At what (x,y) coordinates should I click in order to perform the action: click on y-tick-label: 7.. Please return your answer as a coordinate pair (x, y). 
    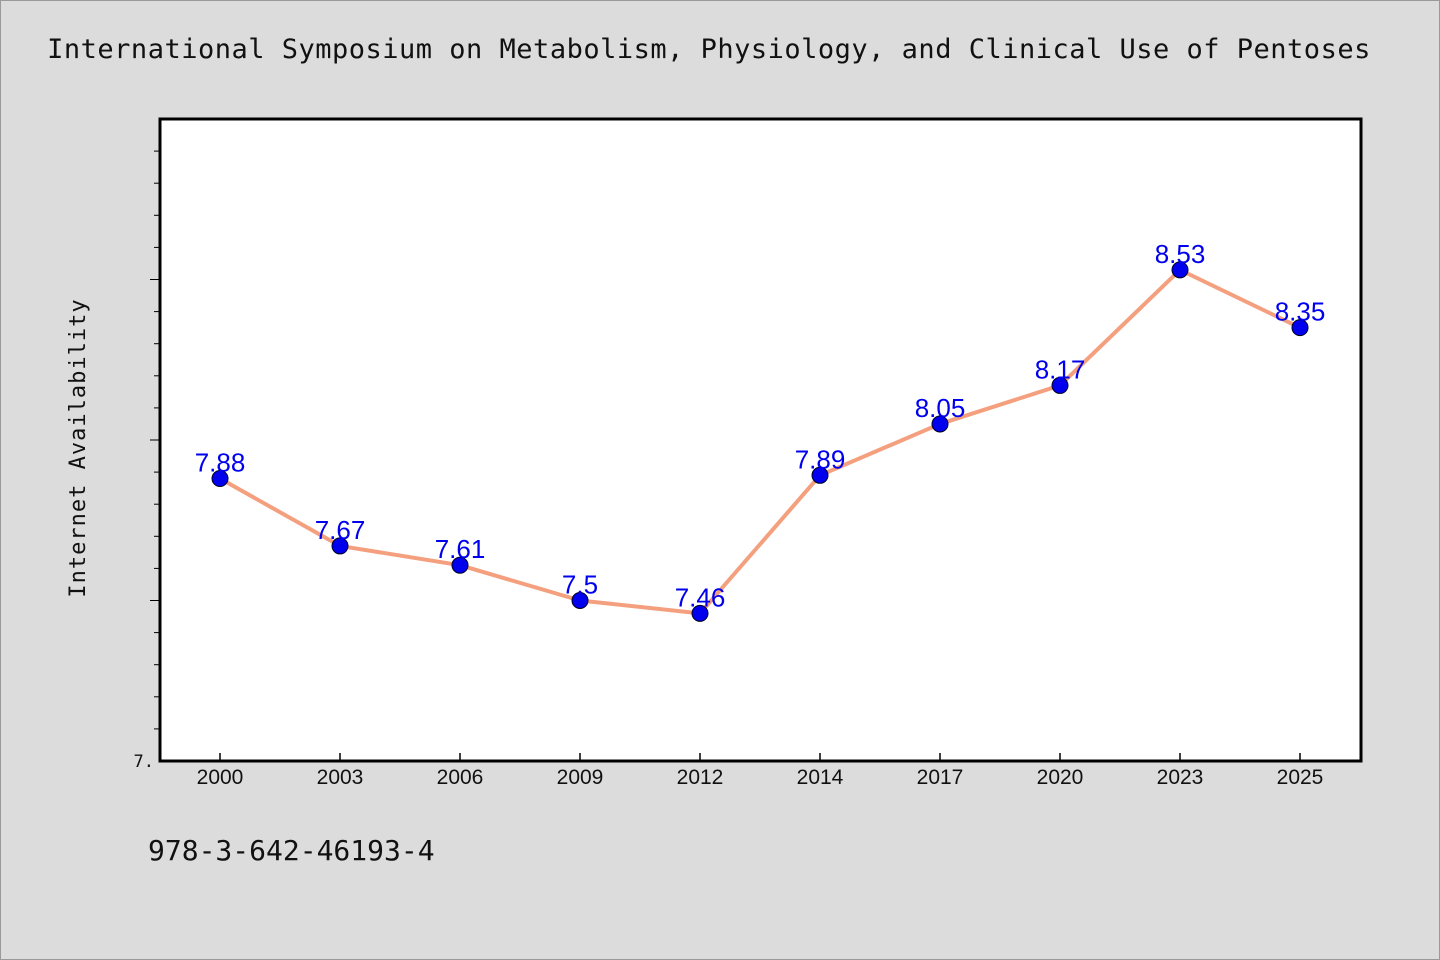
    Looking at the image, I should click on (144, 762).